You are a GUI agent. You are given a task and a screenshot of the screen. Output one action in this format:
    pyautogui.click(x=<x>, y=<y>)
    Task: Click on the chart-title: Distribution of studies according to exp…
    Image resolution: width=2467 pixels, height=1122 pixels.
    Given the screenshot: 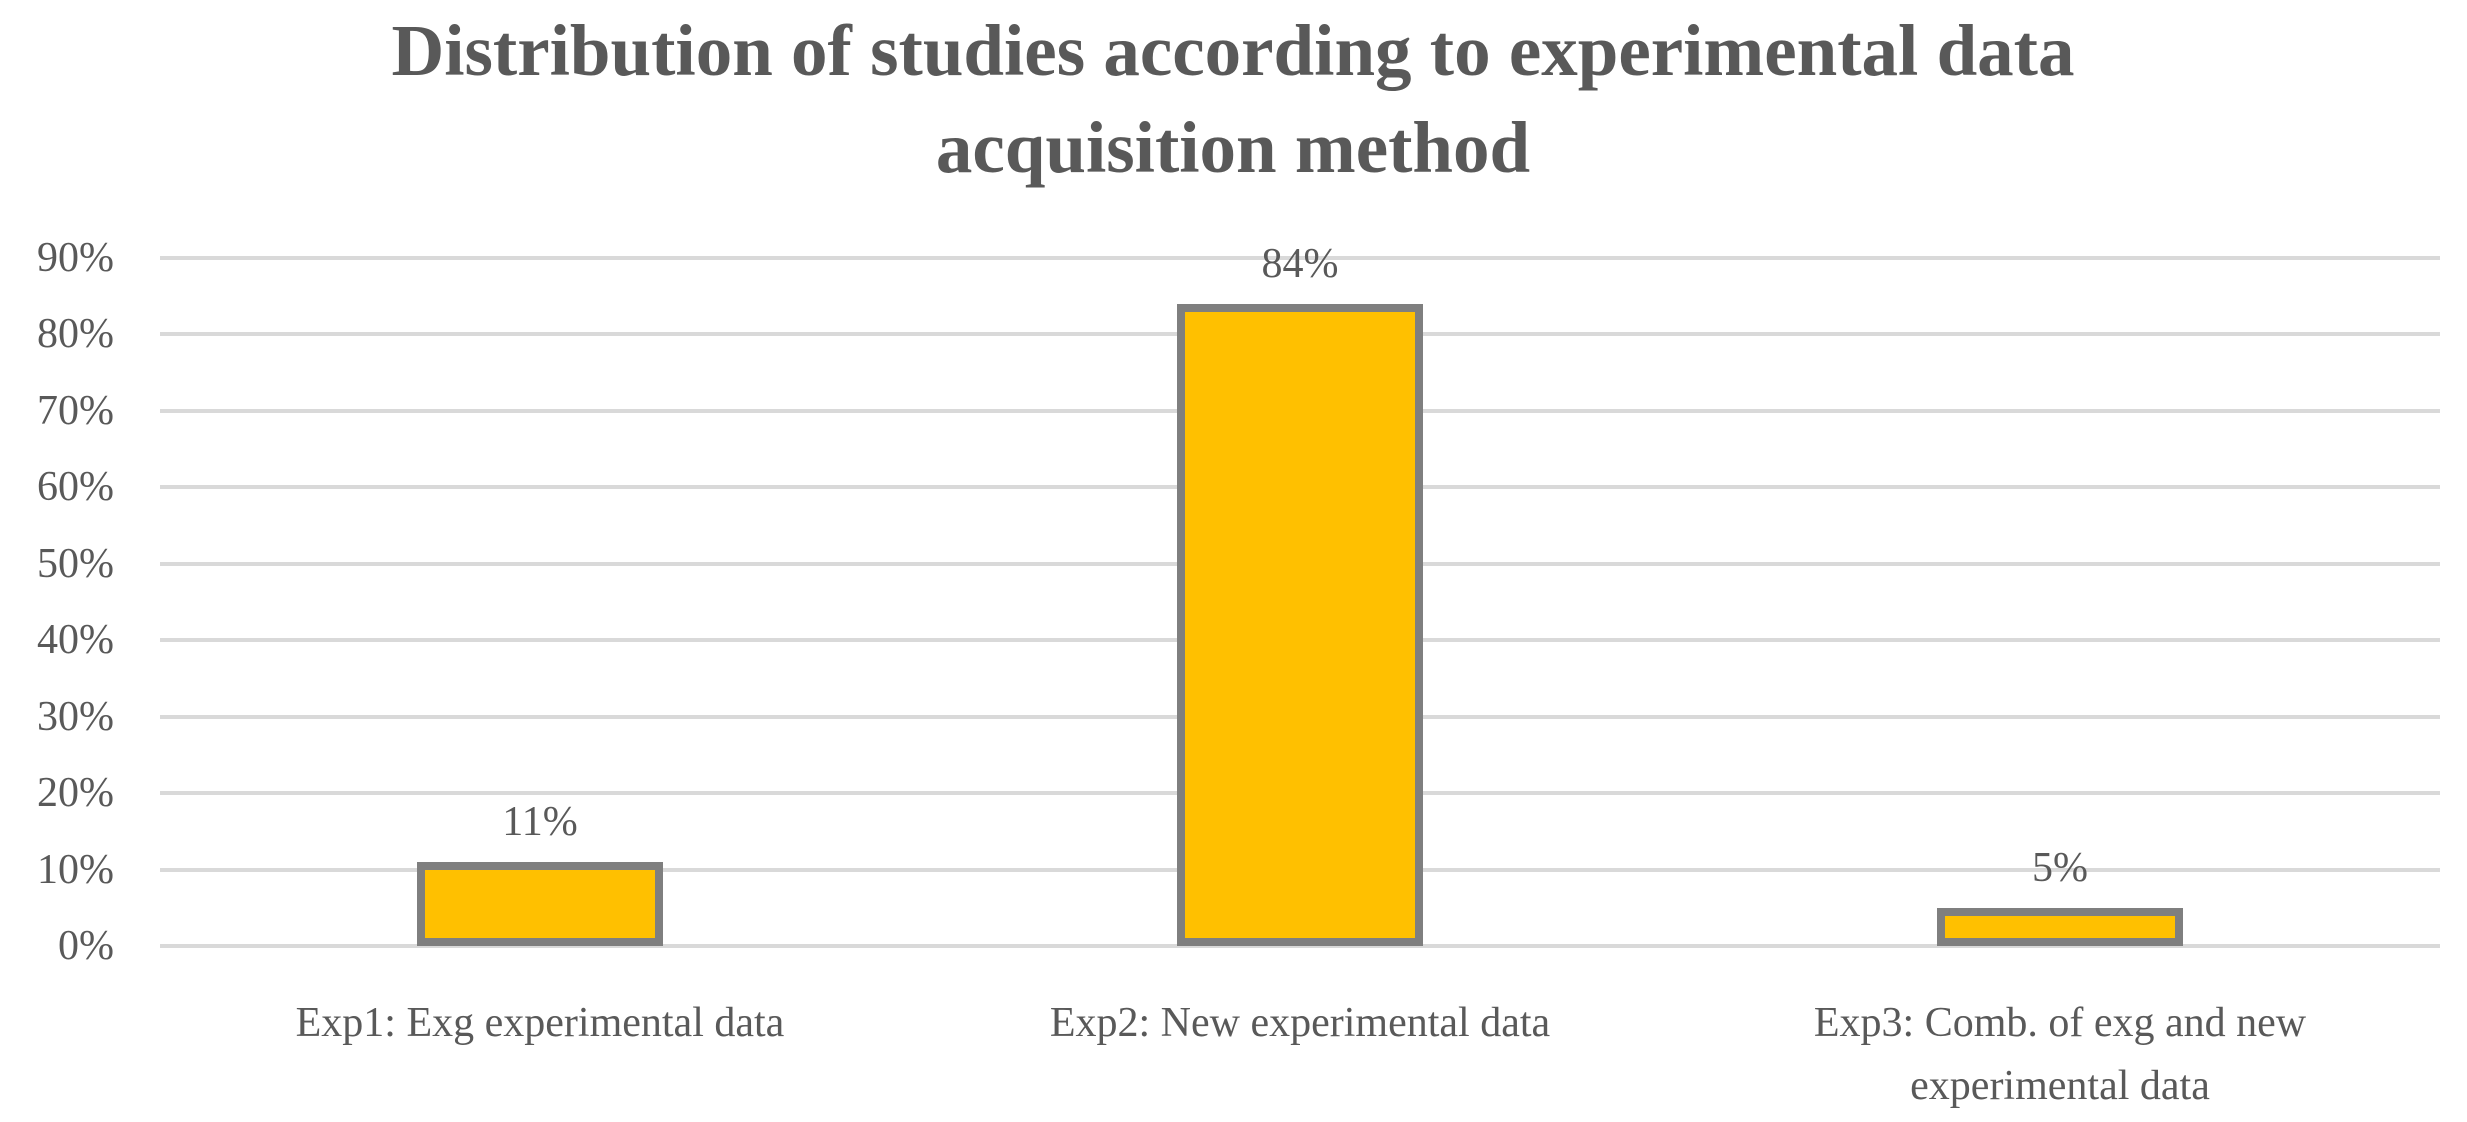 What is the action you would take?
    pyautogui.click(x=1233, y=99)
    